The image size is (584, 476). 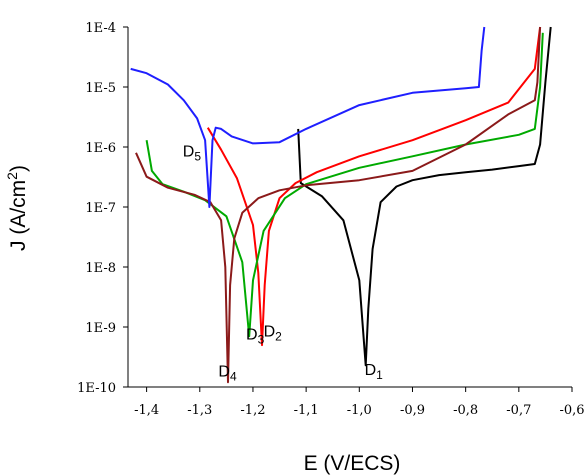 What do you see at coordinates (100, 208) in the screenshot?
I see `y-tick-label: 1E-7` at bounding box center [100, 208].